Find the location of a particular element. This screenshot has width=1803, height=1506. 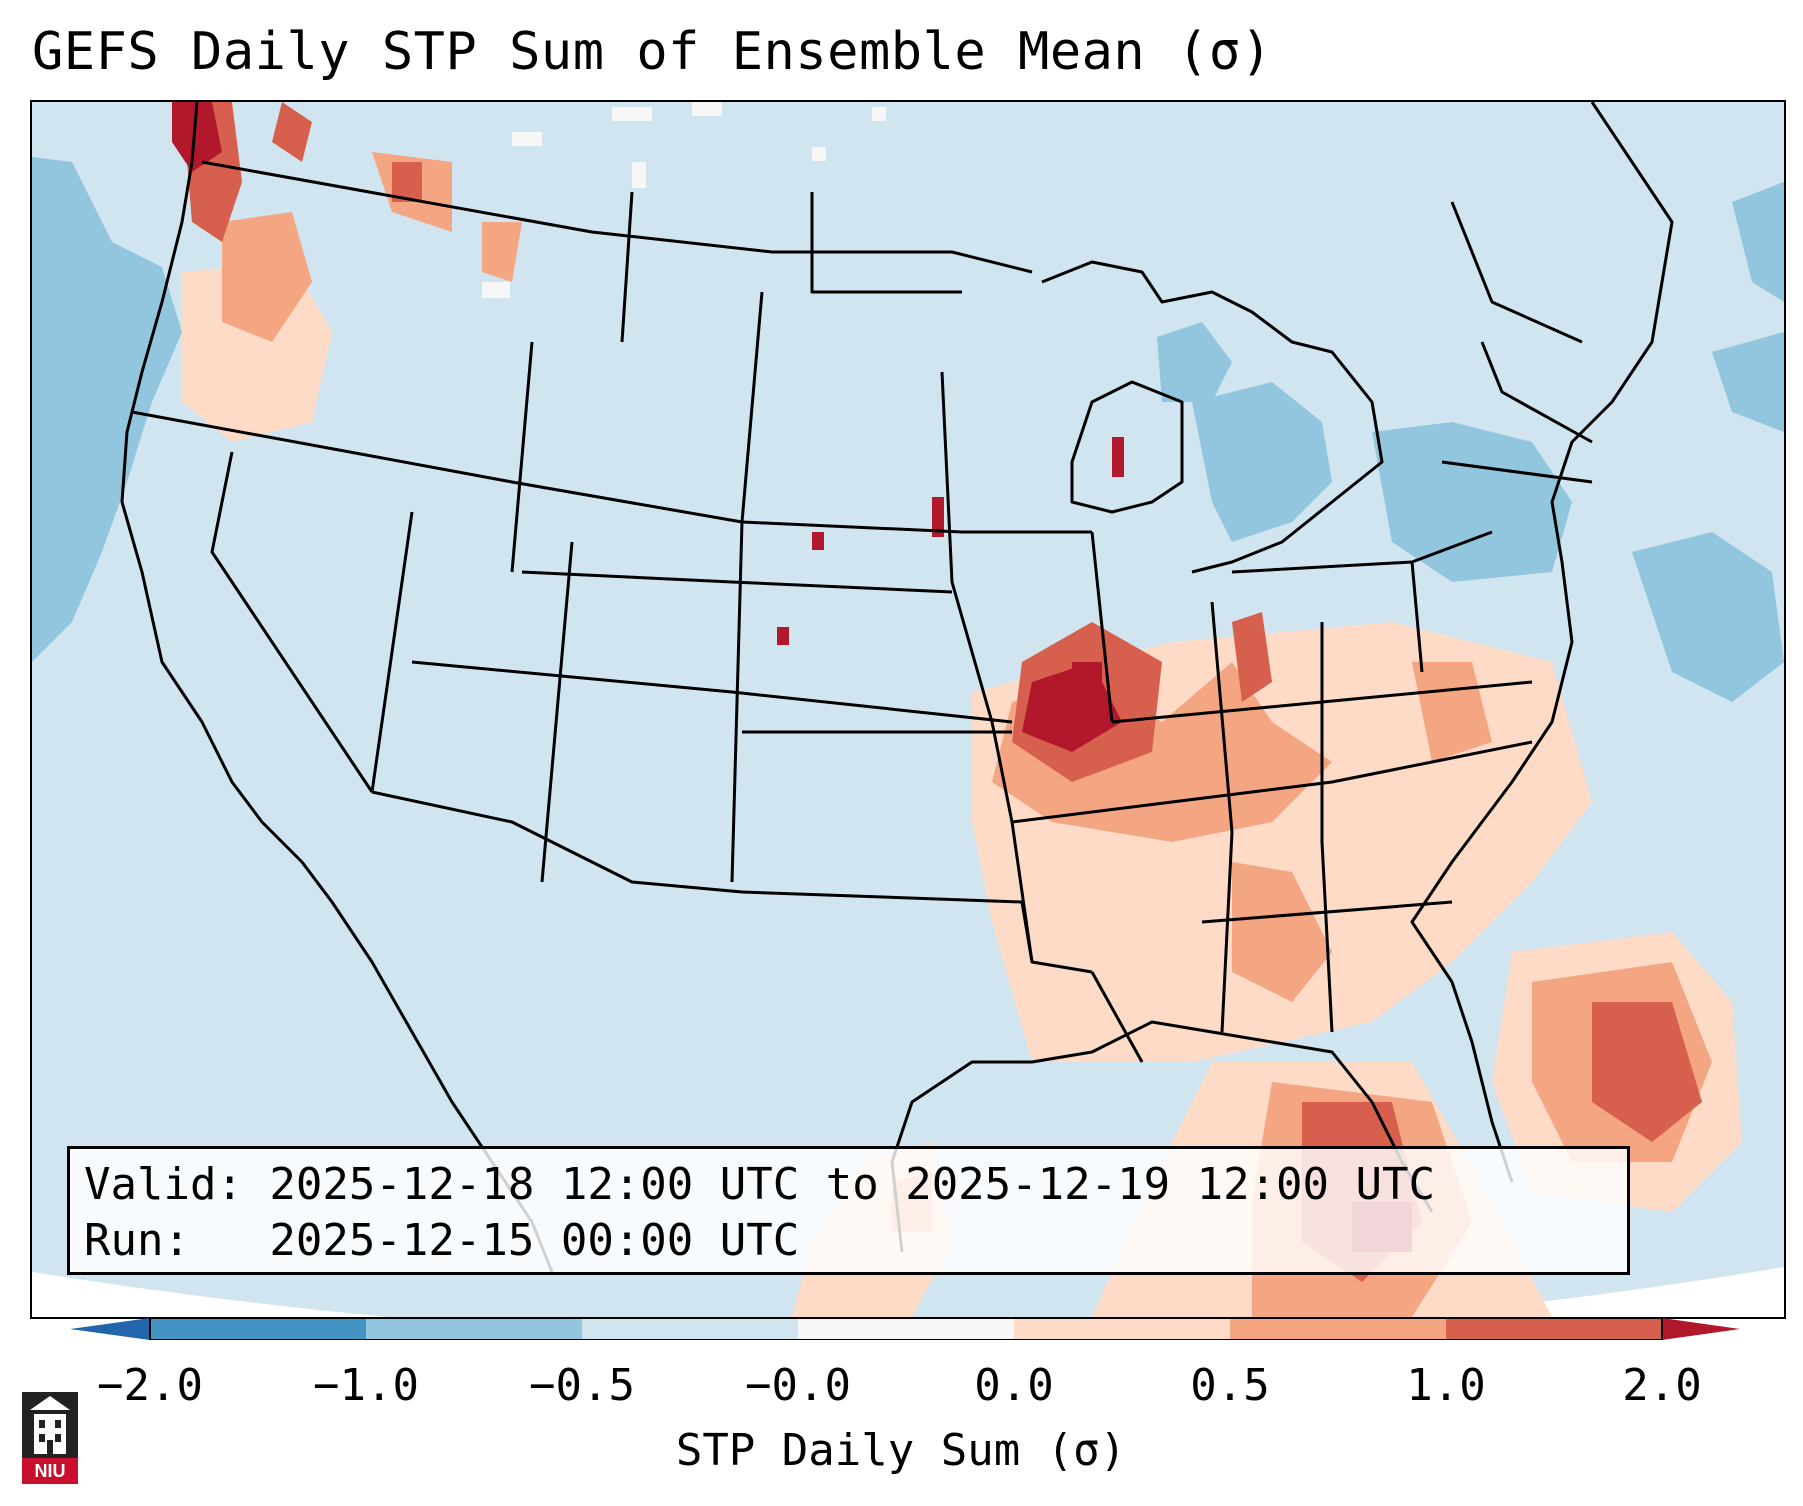

logo-text: NIU is located at coordinates (50, 1471).